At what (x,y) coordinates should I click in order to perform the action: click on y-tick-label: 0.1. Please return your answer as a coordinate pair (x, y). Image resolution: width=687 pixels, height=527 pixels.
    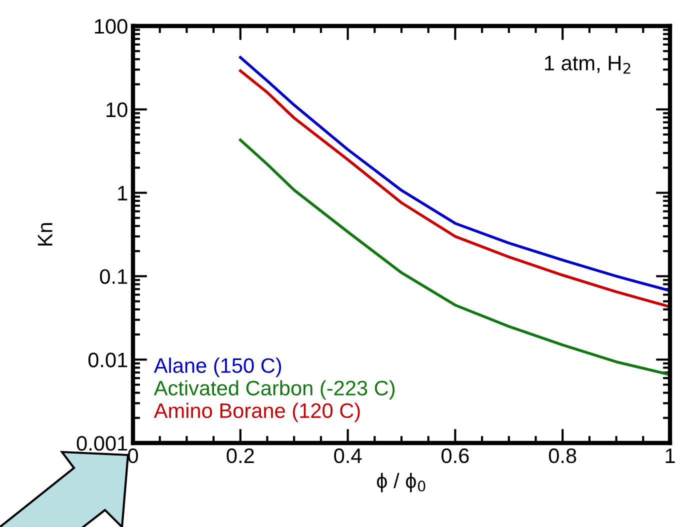
    Looking at the image, I should click on (114, 276).